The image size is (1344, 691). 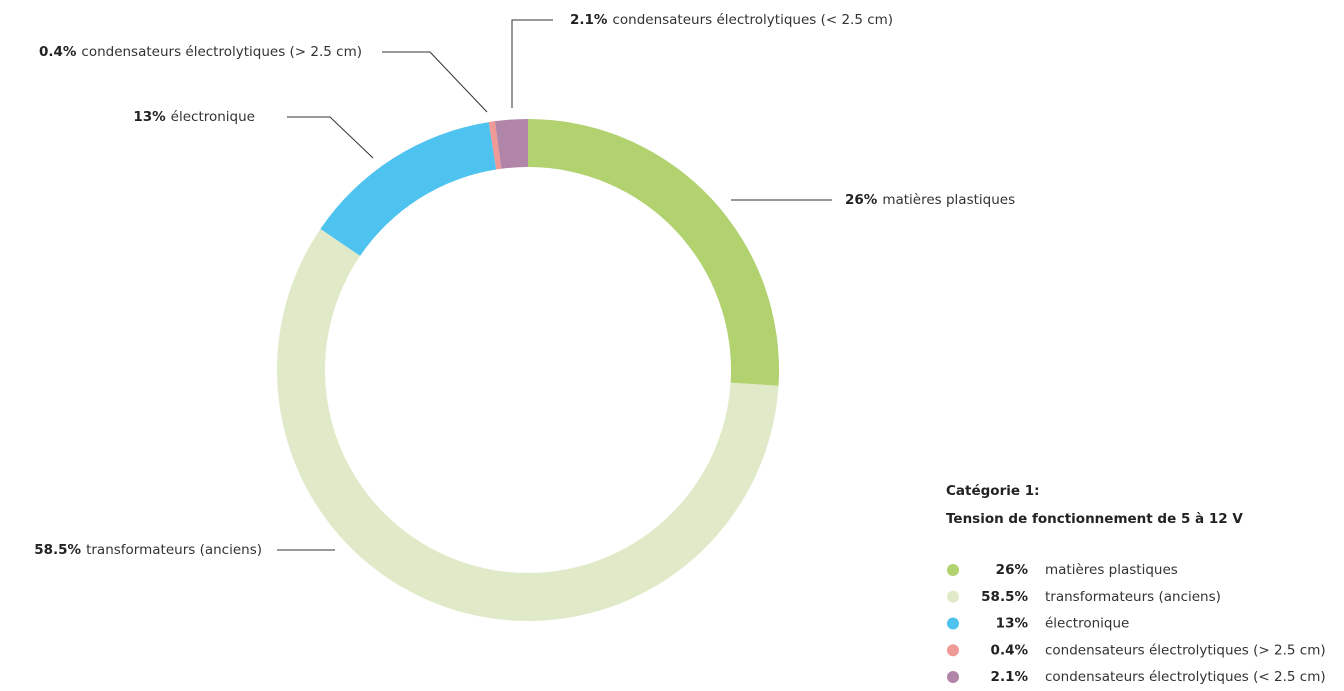 I want to click on legend-value: 58.5%, so click(x=1004, y=597).